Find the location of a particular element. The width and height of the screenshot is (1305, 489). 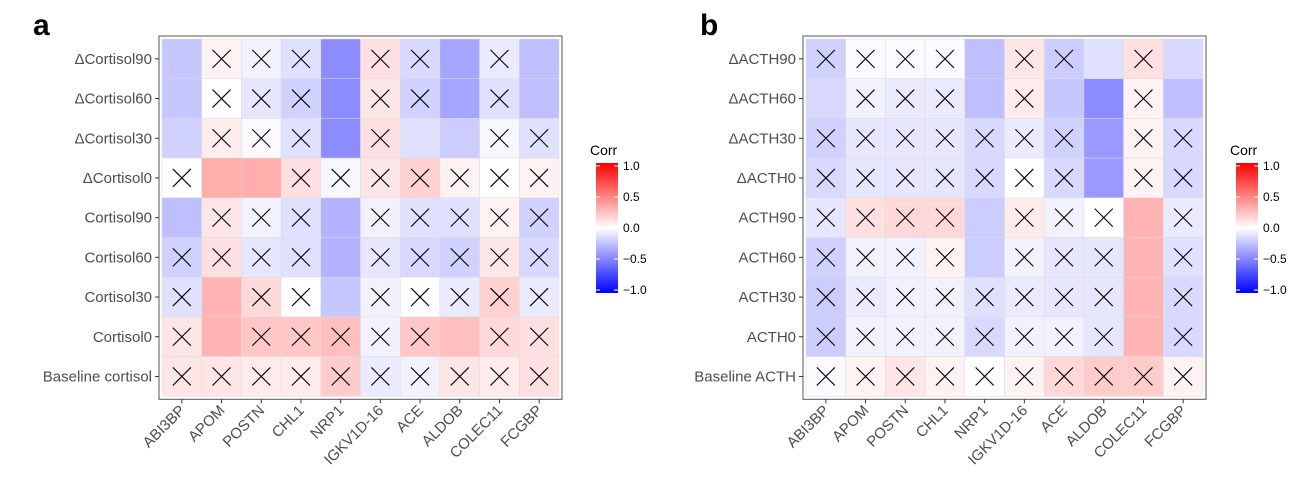

legend-tick-label: 1.0 is located at coordinates (631, 166).